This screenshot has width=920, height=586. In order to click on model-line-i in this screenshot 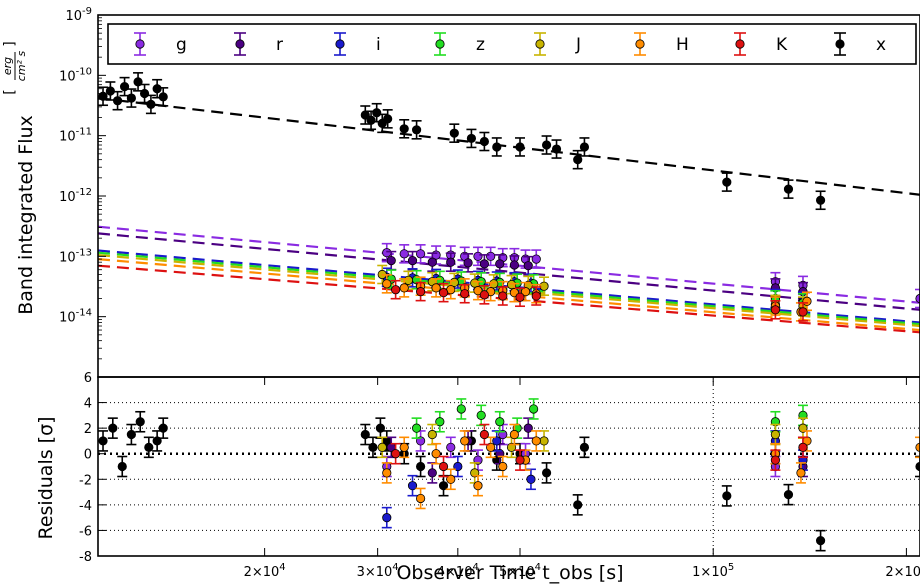, I will do `click(508, 286)`.